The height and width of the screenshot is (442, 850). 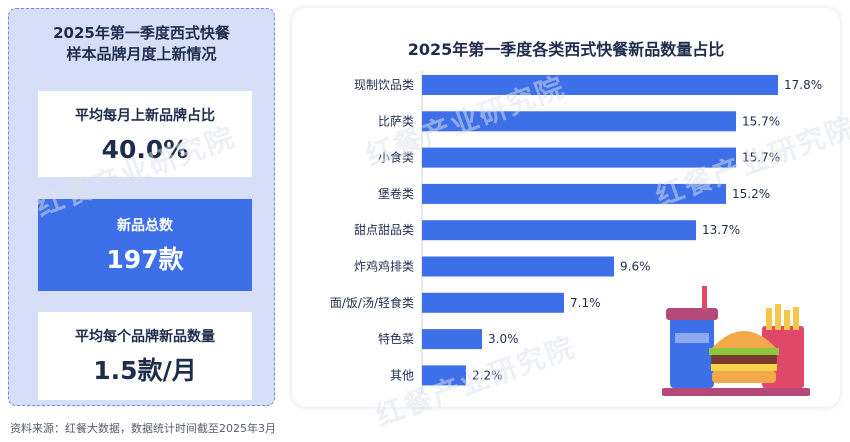 I want to click on cup-stripe-icon, so click(x=692, y=338).